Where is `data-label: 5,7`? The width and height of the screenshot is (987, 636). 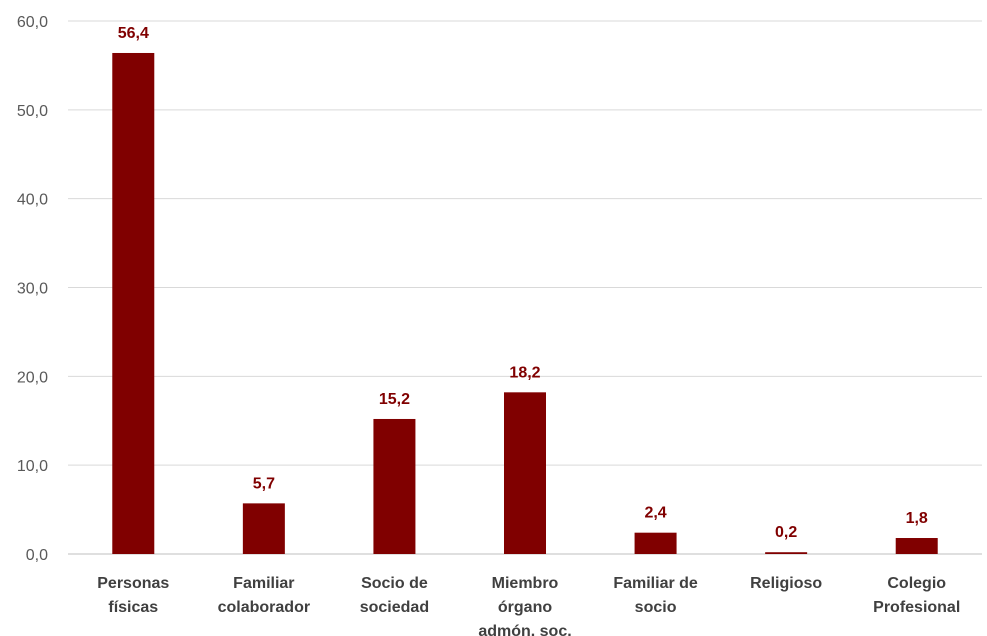
data-label: 5,7 is located at coordinates (264, 483).